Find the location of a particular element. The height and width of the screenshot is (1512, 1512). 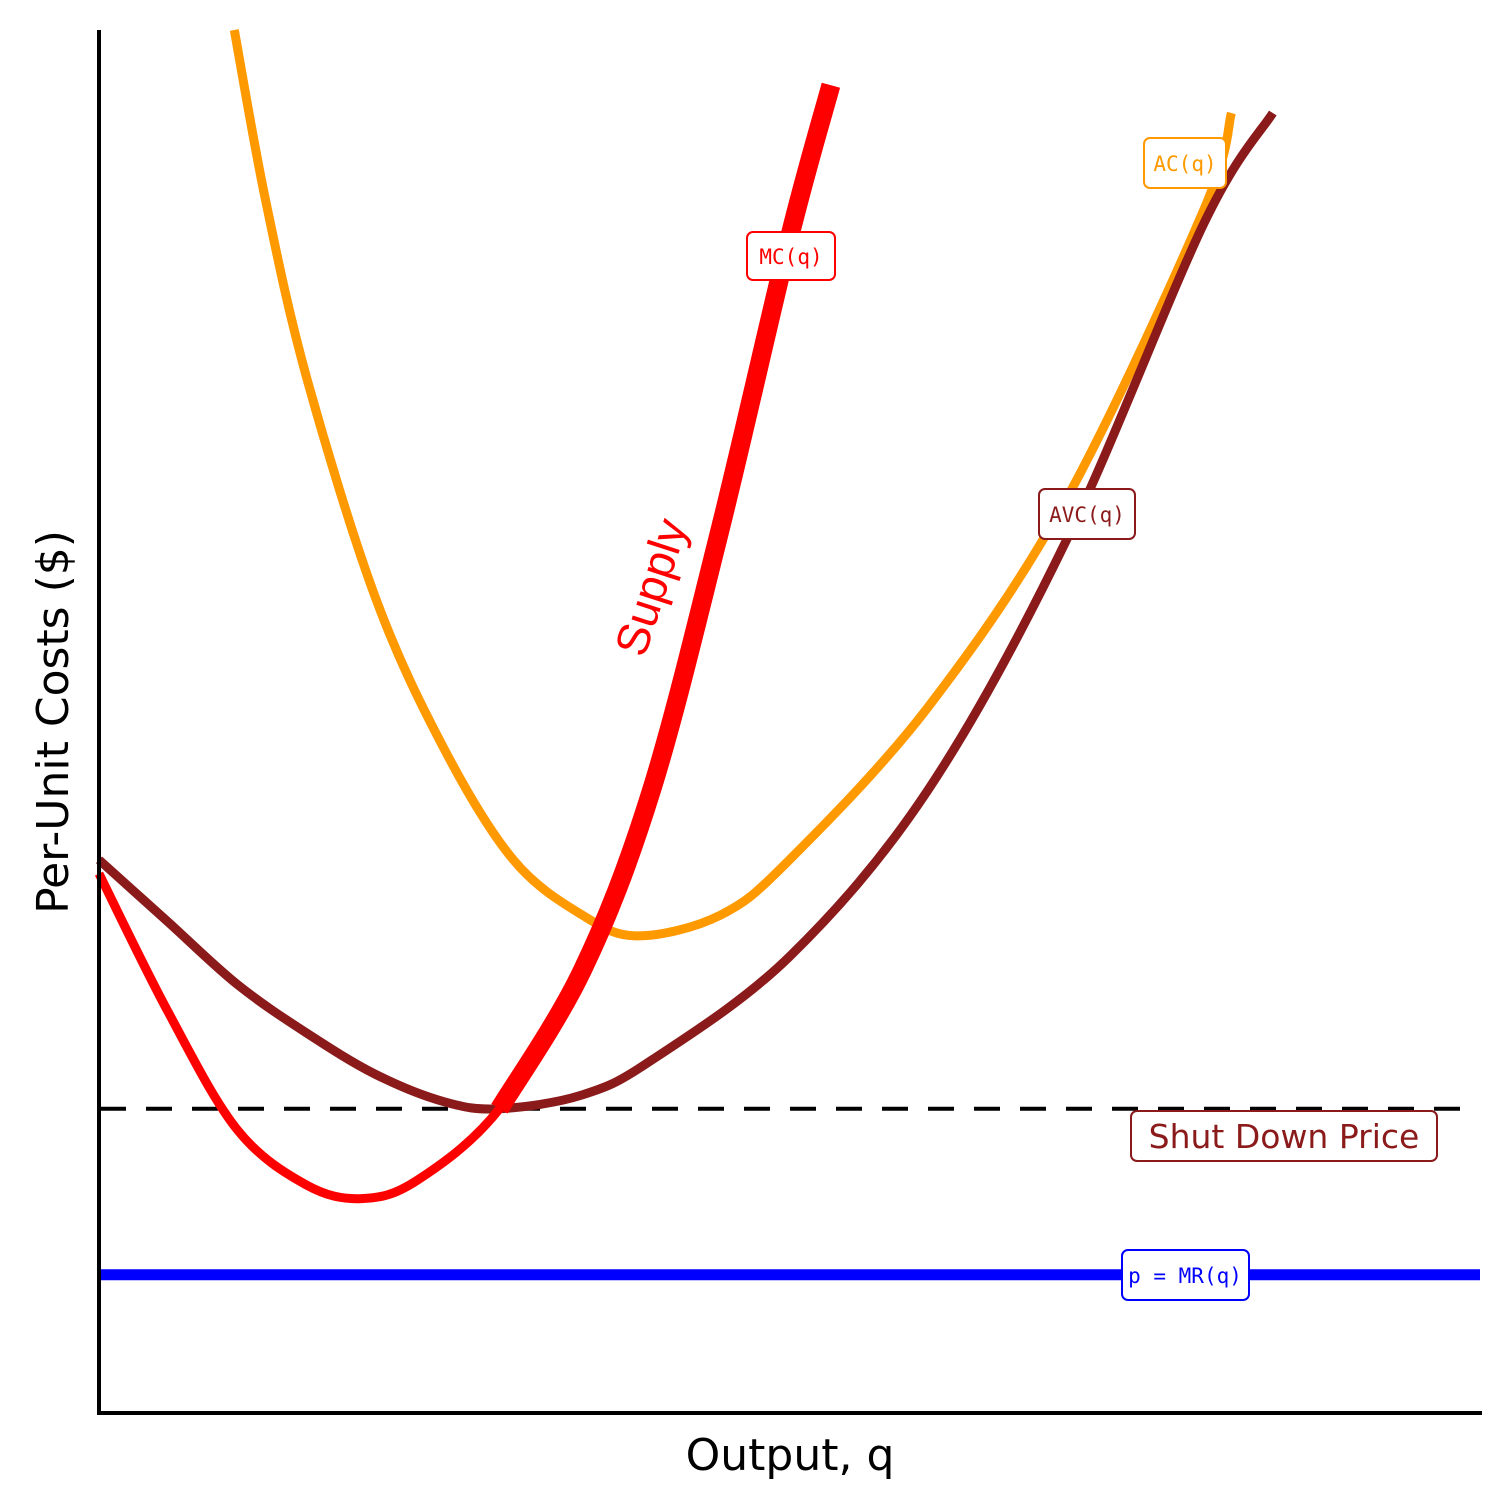

mr-label: p = MR(q) is located at coordinates (1185, 1275).